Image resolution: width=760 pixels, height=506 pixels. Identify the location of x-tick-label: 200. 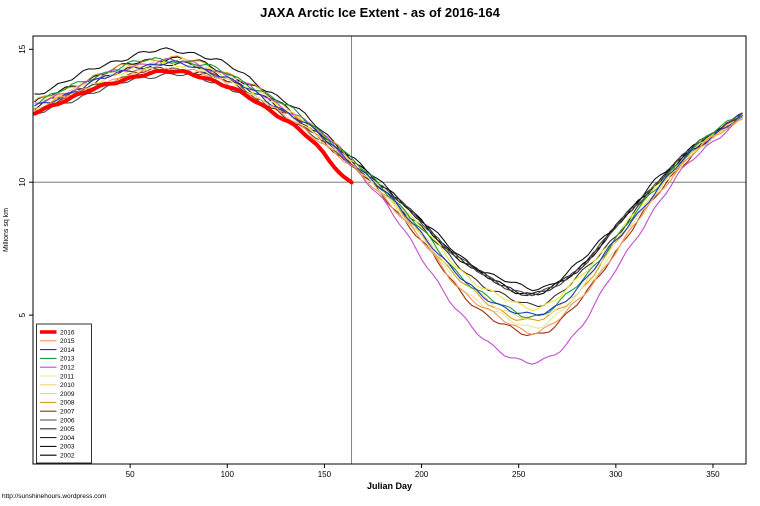
(422, 474).